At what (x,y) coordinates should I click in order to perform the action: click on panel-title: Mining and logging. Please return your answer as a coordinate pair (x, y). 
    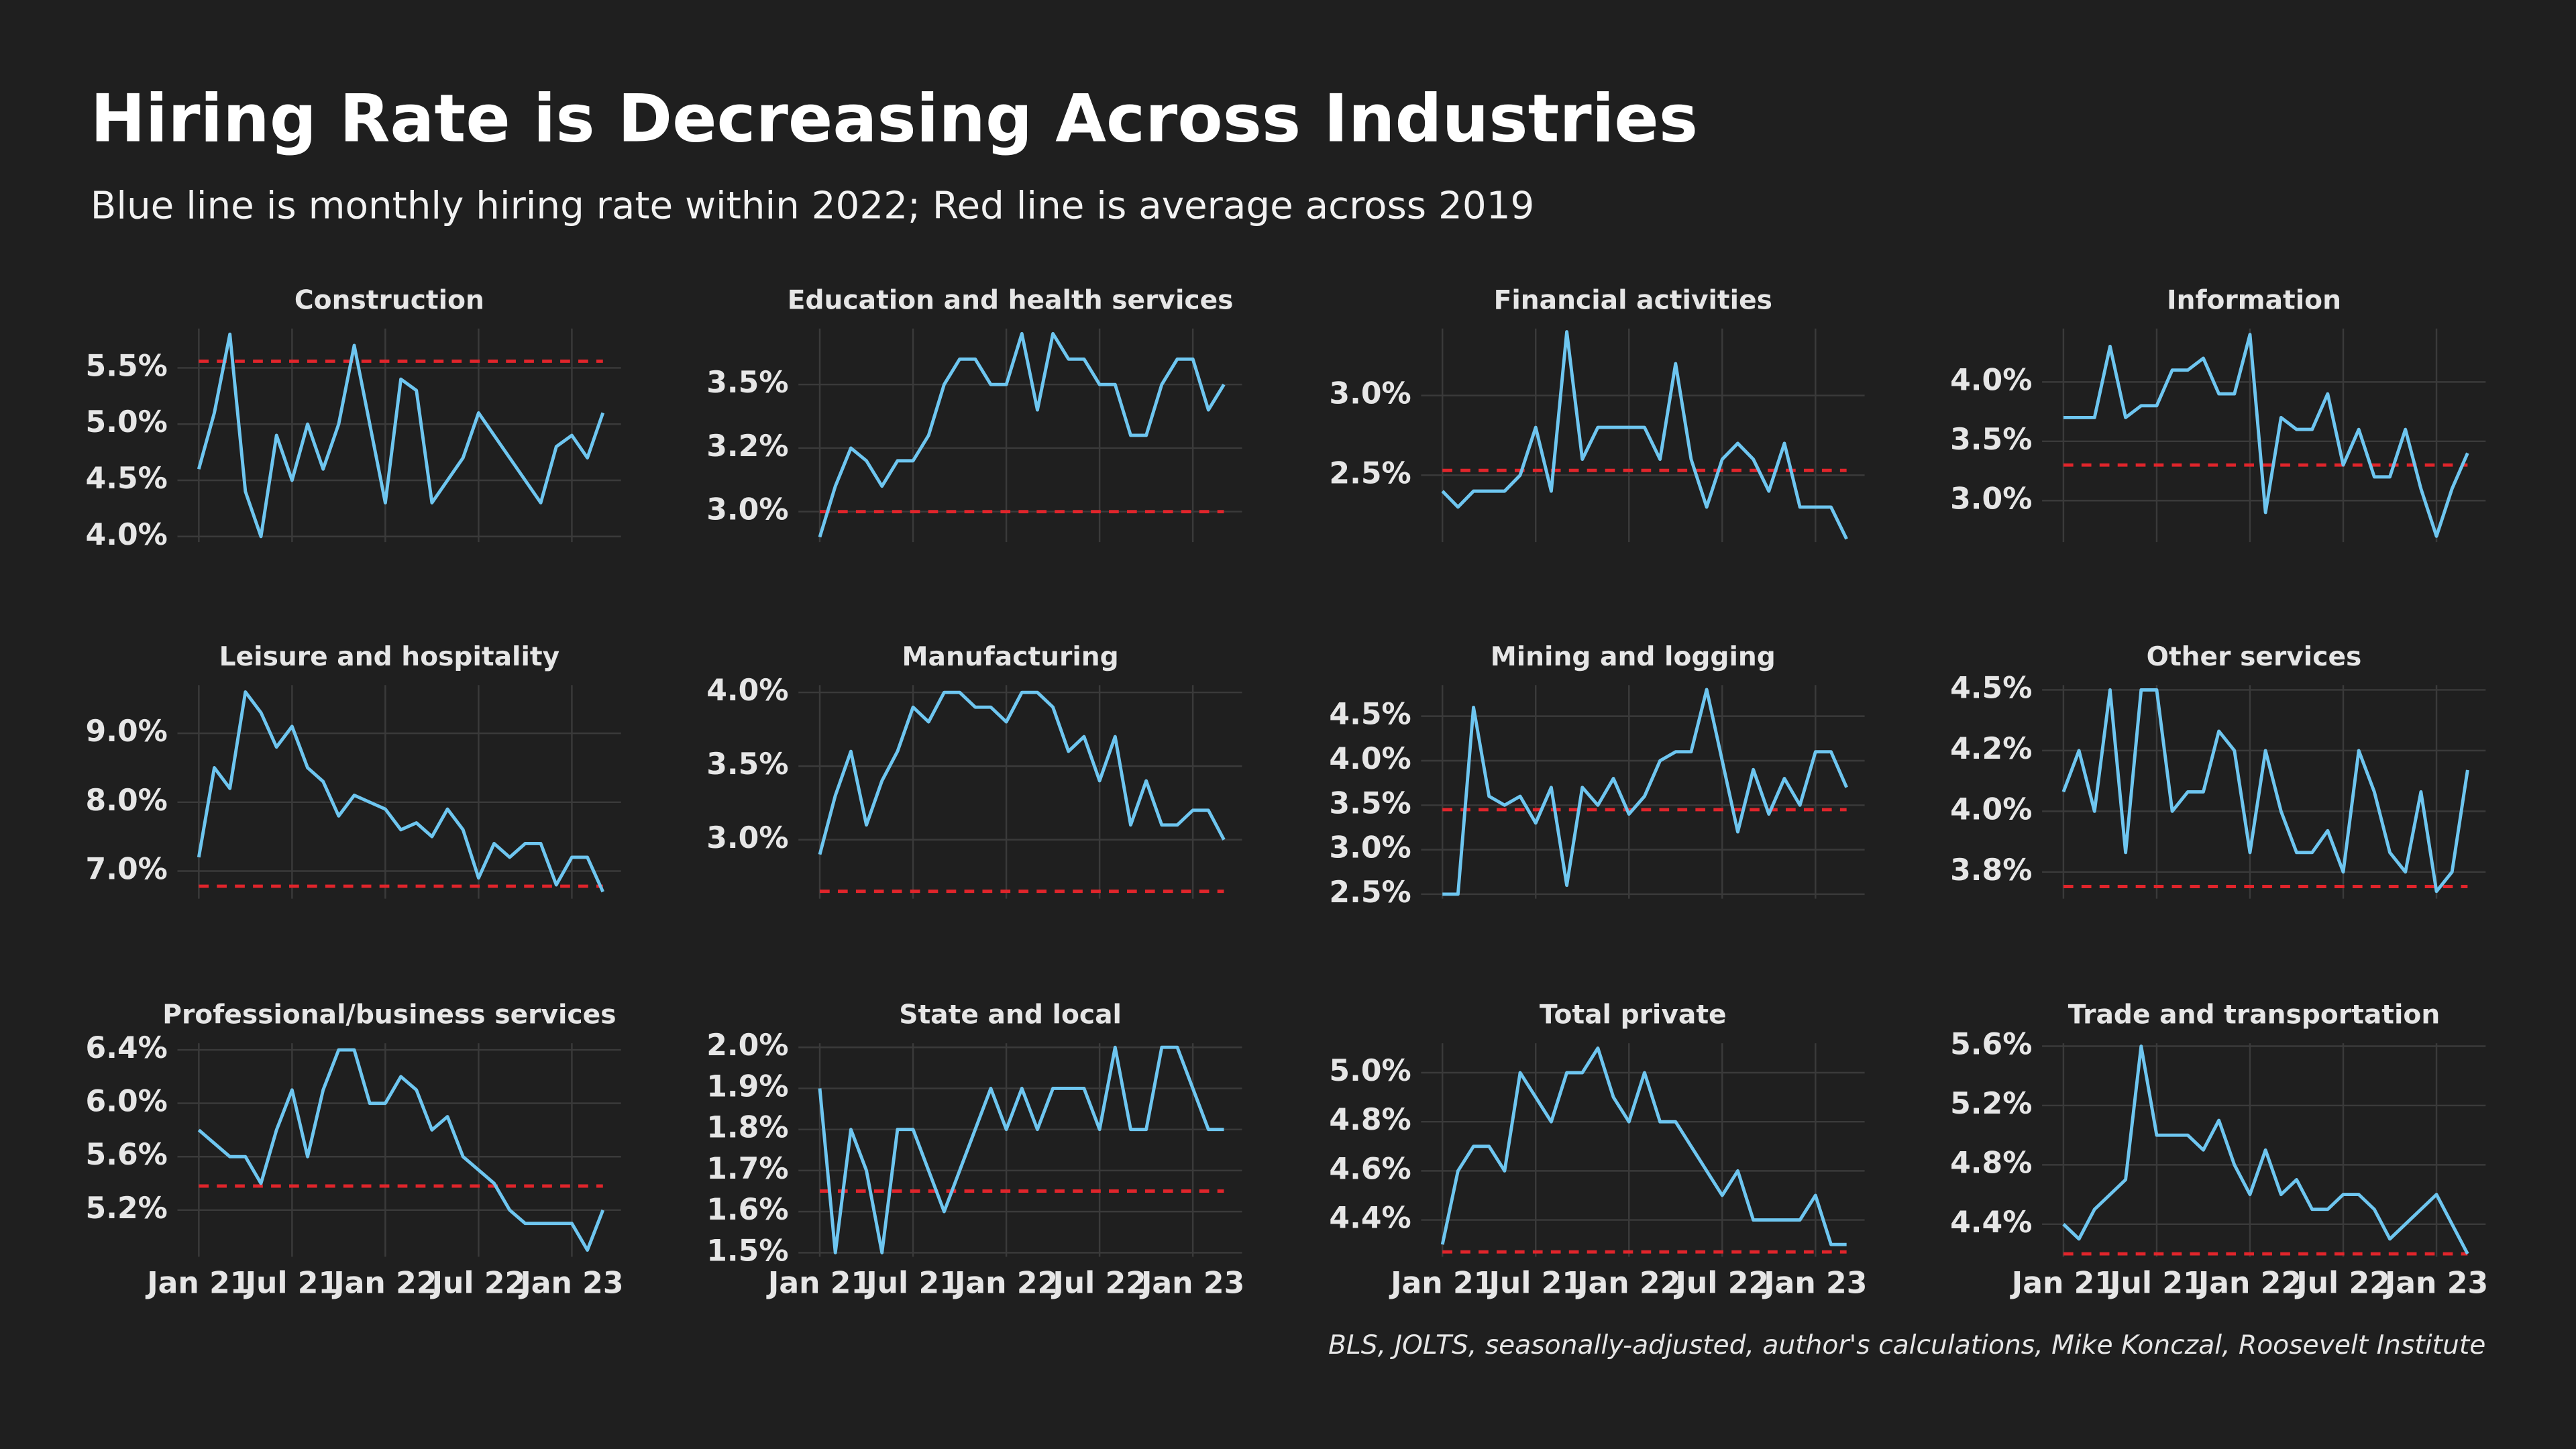
    Looking at the image, I should click on (1633, 657).